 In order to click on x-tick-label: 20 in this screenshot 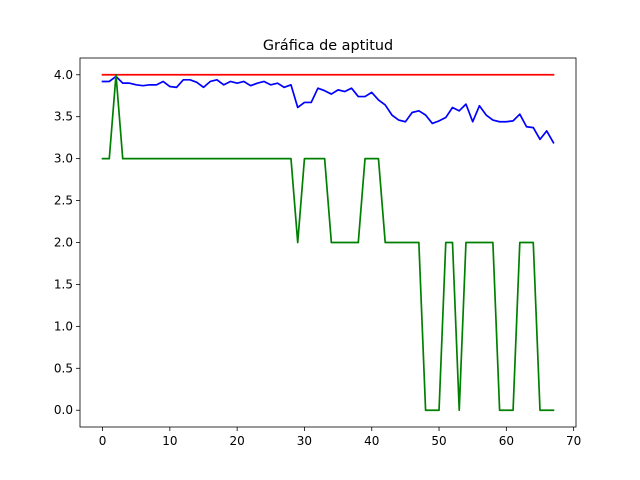, I will do `click(237, 441)`.